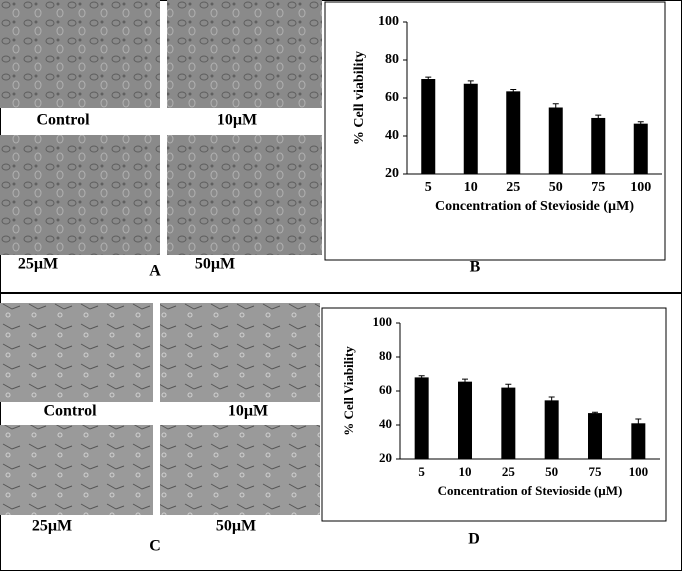 This screenshot has height=571, width=682. I want to click on panel-label: C, so click(155, 546).